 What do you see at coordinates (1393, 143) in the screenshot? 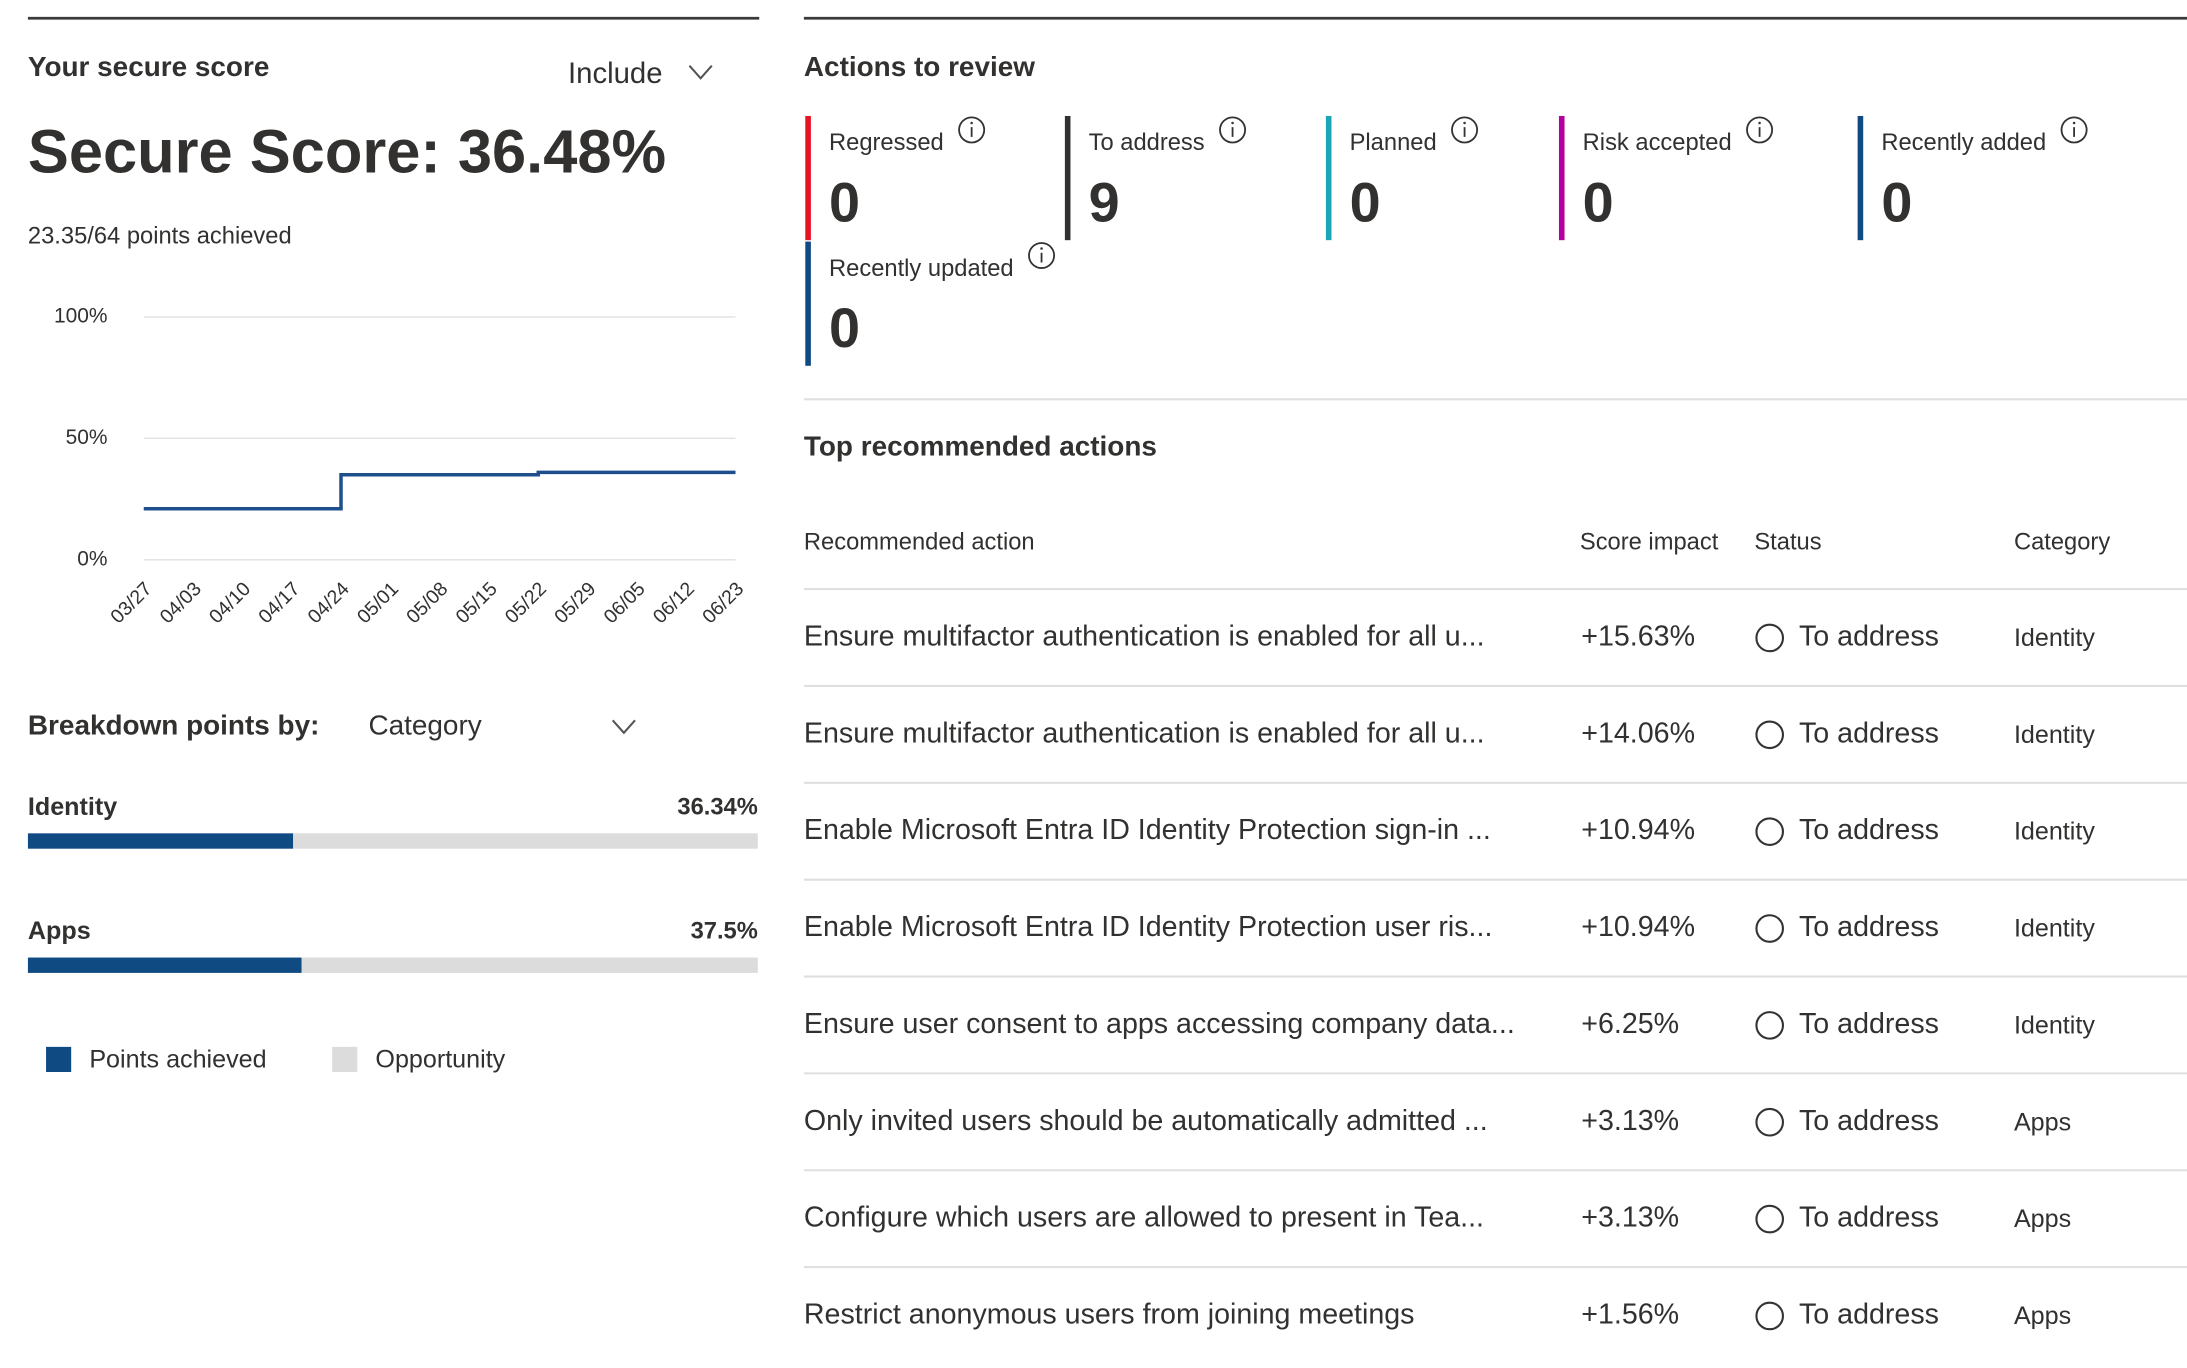
I see `card-label: Planned` at bounding box center [1393, 143].